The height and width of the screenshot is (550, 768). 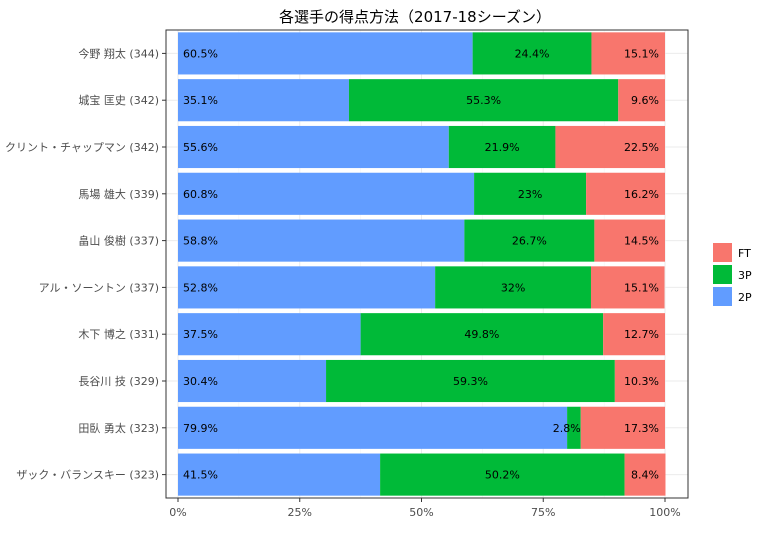 I want to click on y-tick-label: アル・ソーントン (337), so click(x=99, y=287).